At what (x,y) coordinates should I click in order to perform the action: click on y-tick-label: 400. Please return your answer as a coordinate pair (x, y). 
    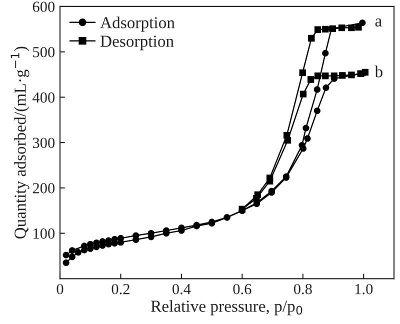
    Looking at the image, I should click on (43, 97).